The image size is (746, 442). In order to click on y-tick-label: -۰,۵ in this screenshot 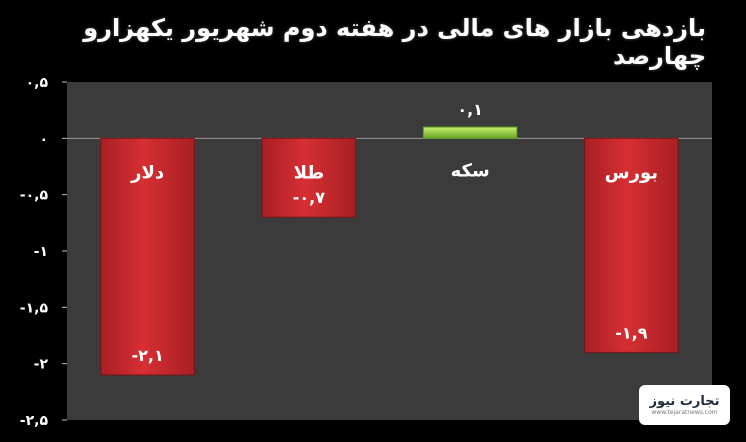, I will do `click(34, 196)`.